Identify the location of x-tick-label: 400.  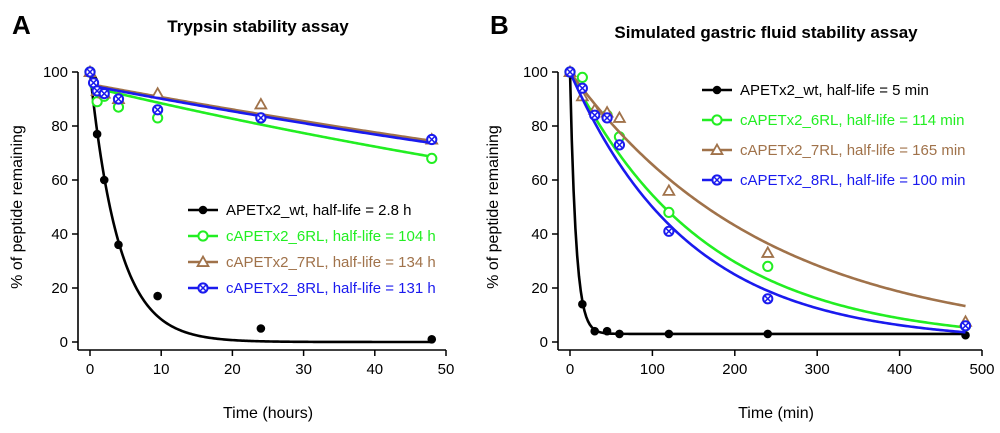
(899, 369).